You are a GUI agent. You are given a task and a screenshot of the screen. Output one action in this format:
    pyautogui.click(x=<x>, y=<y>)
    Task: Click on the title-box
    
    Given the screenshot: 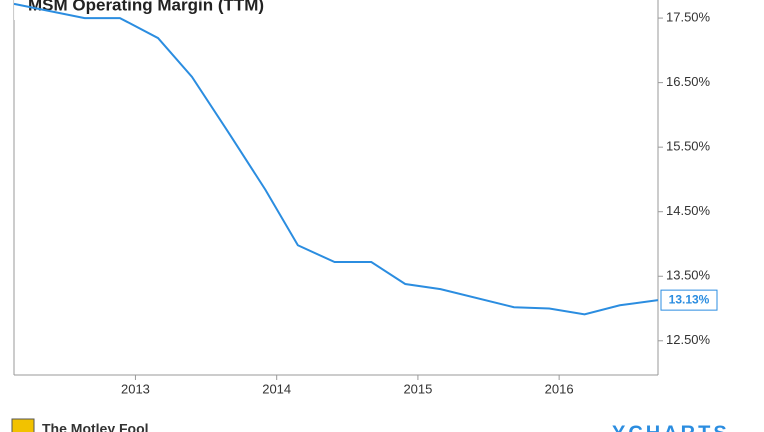 What is the action you would take?
    pyautogui.click(x=167, y=10)
    